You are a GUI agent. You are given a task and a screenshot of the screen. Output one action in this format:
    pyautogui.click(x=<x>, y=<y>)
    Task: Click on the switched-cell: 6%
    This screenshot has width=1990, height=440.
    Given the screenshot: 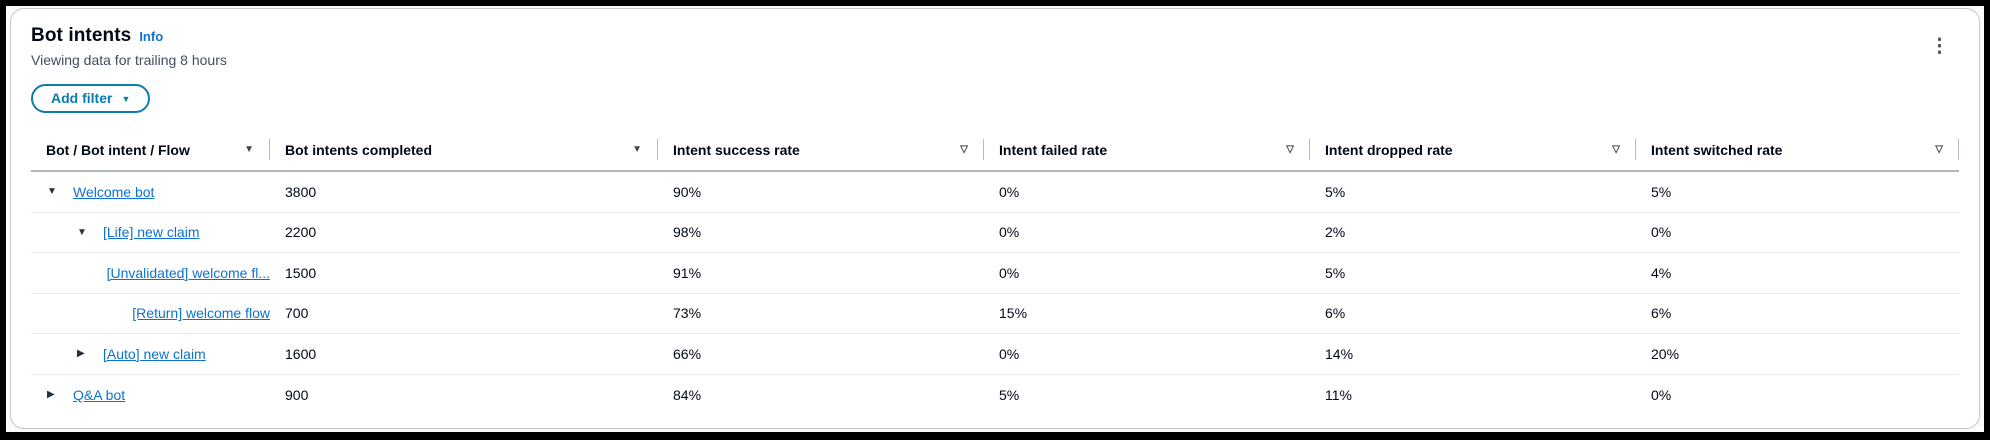 What is the action you would take?
    pyautogui.click(x=1661, y=313)
    